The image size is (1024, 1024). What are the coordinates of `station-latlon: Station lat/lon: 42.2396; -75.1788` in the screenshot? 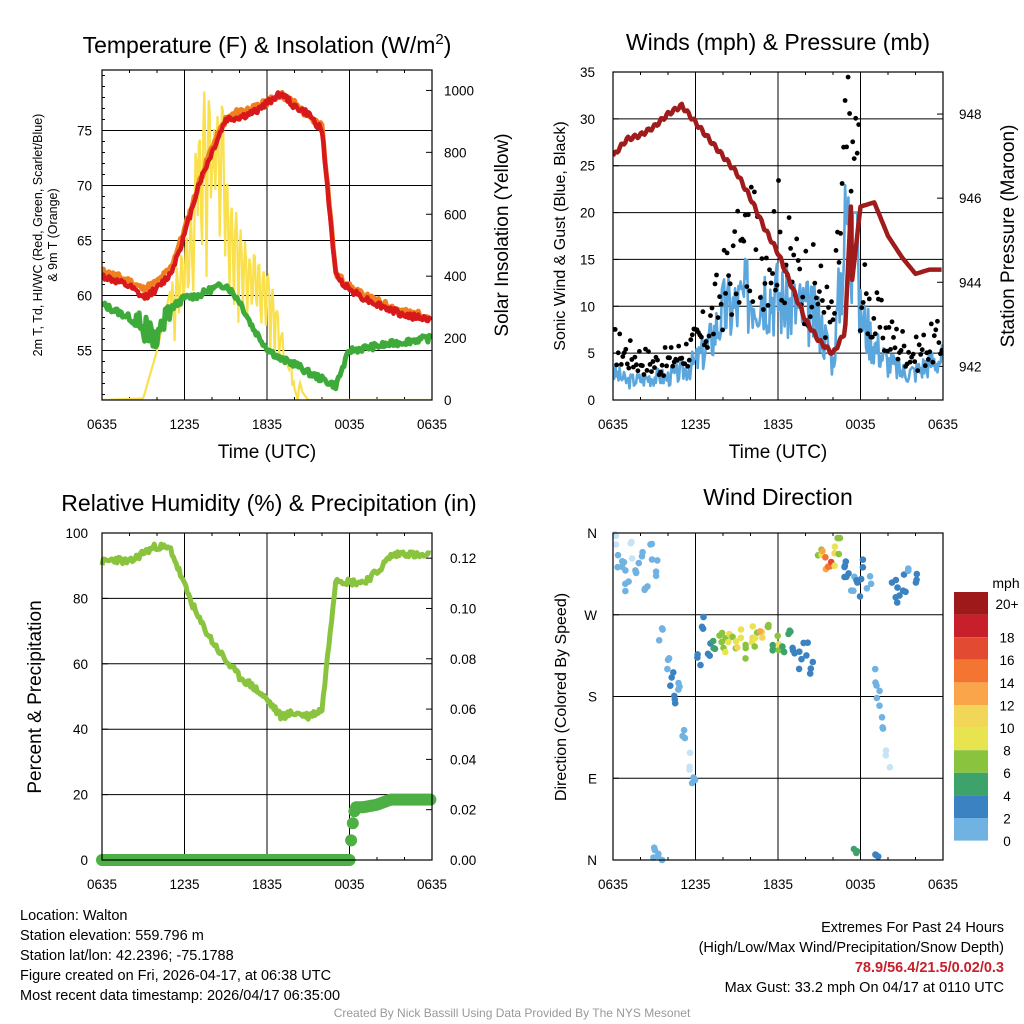 It's located at (127, 956).